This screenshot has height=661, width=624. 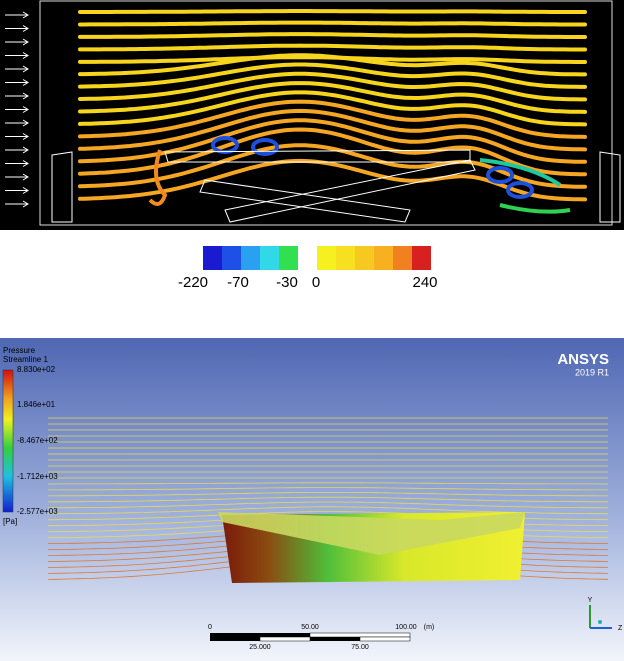 I want to click on legend-label: 8.830e+02, so click(x=36, y=369).